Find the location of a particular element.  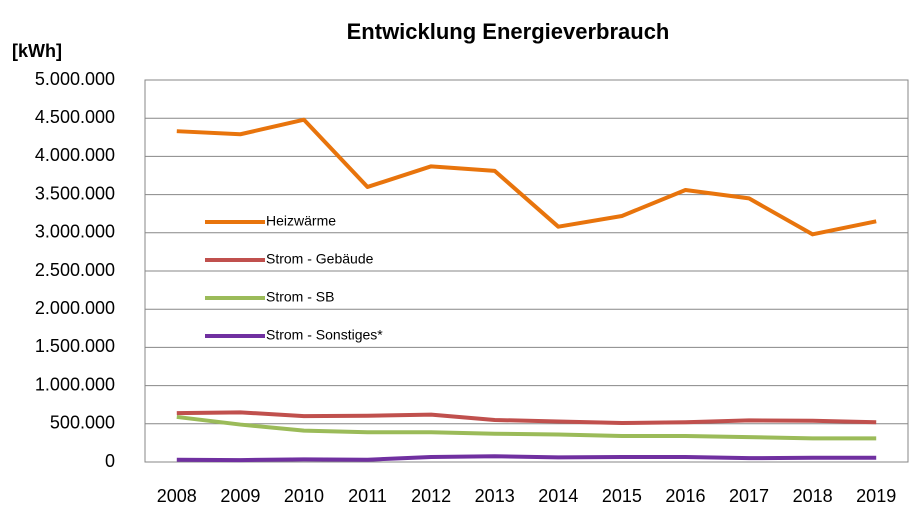

x-tick-label: 2014 is located at coordinates (558, 496).